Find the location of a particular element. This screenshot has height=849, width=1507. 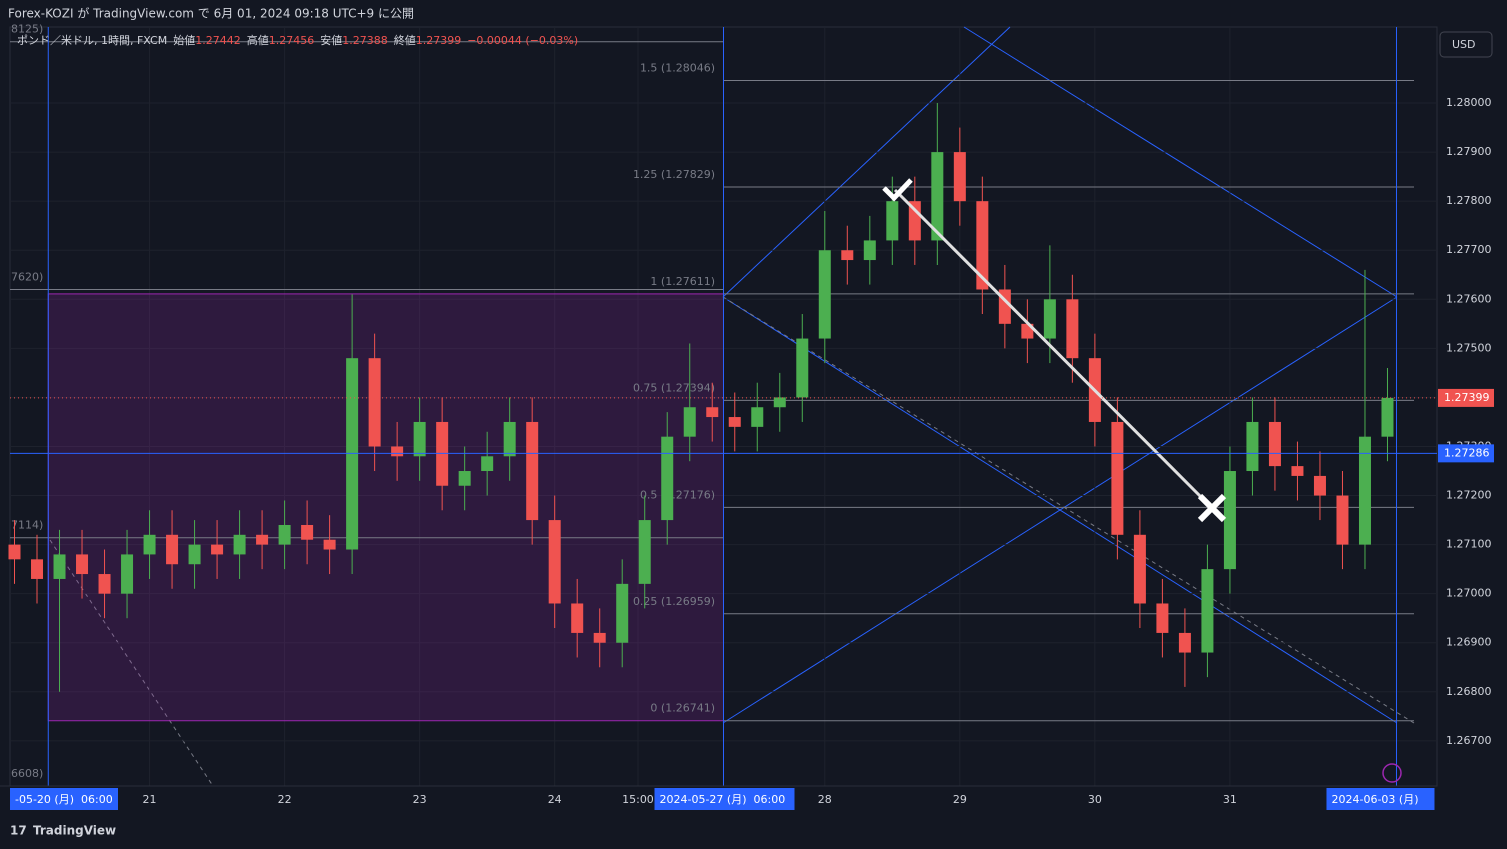

currency-button is located at coordinates (1466, 44).